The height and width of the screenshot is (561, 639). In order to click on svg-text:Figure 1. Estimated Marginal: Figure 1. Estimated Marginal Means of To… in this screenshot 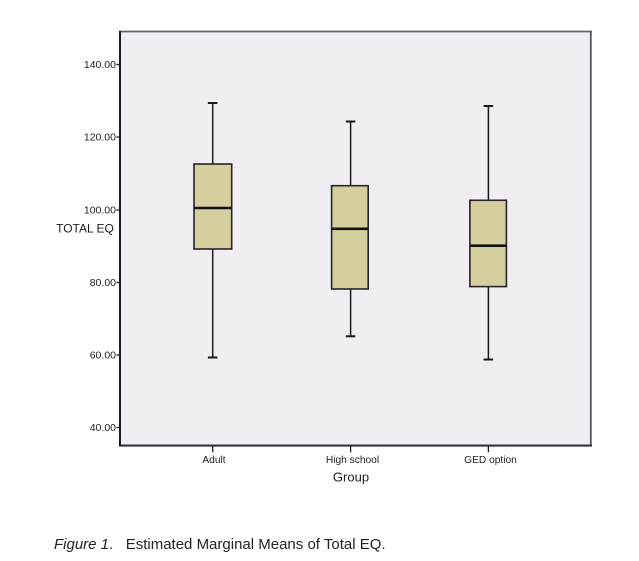, I will do `click(220, 544)`.